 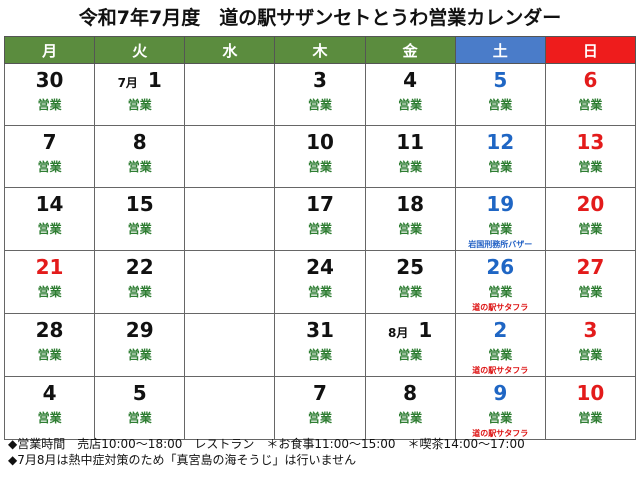 I want to click on day-number: 6, so click(x=229, y=393).